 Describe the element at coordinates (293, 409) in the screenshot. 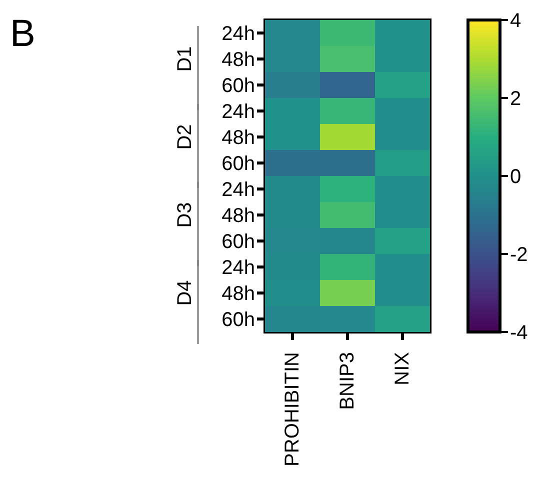

I see `x-tick-label: PROHIBITIN` at that location.